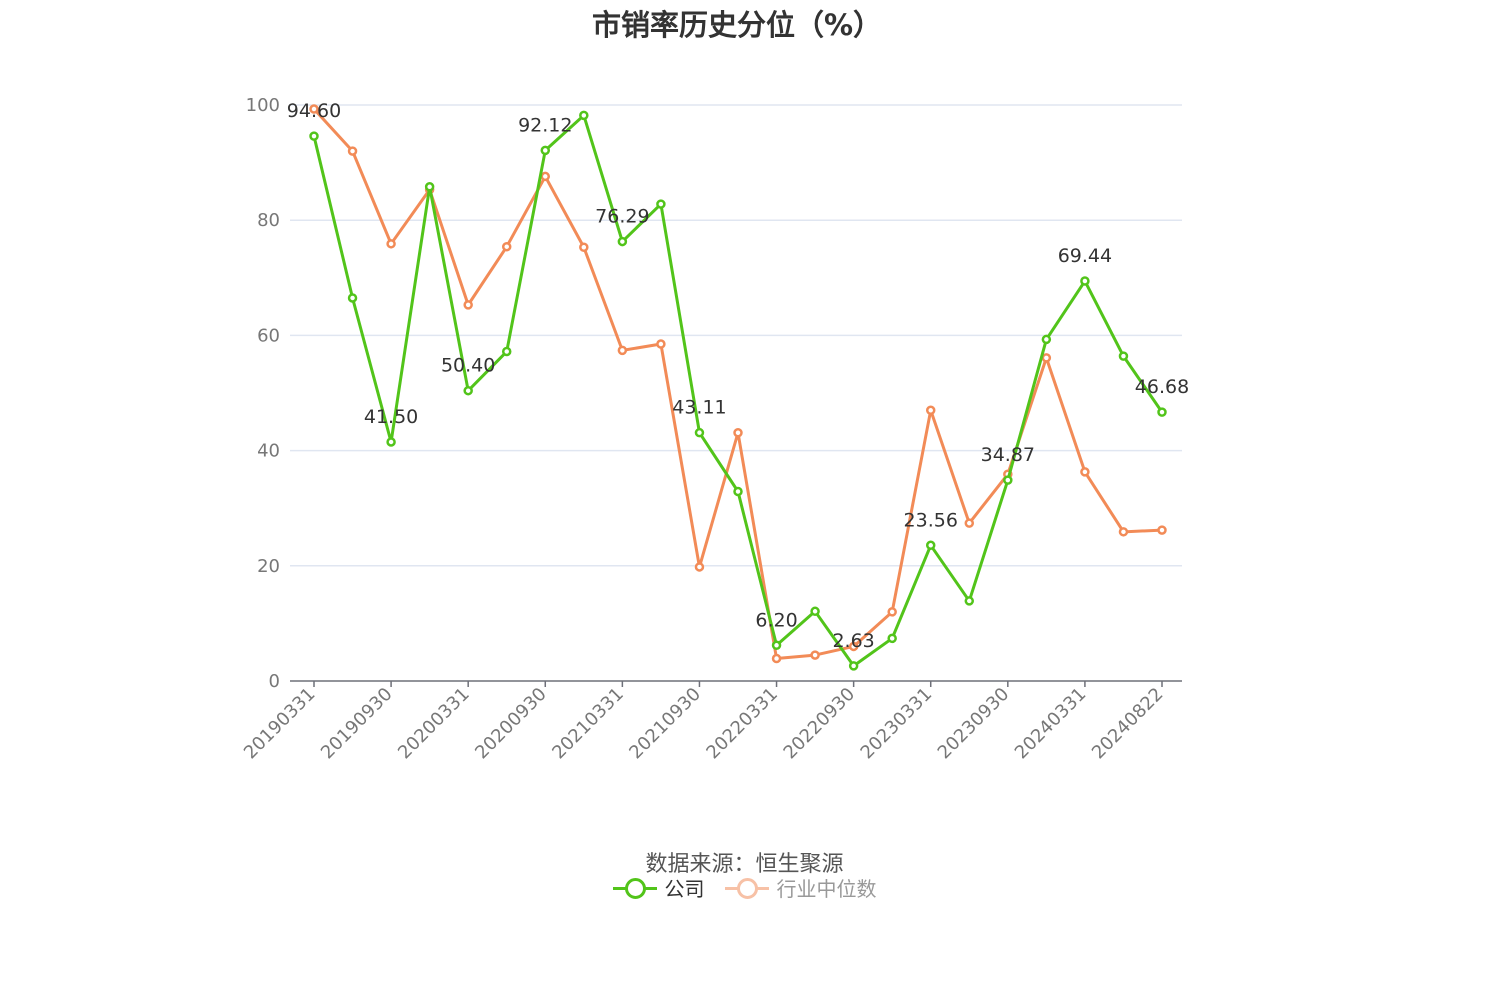 This screenshot has width=1489, height=1004. Describe the element at coordinates (268, 335) in the screenshot. I see `y-tick-label: 60` at that location.